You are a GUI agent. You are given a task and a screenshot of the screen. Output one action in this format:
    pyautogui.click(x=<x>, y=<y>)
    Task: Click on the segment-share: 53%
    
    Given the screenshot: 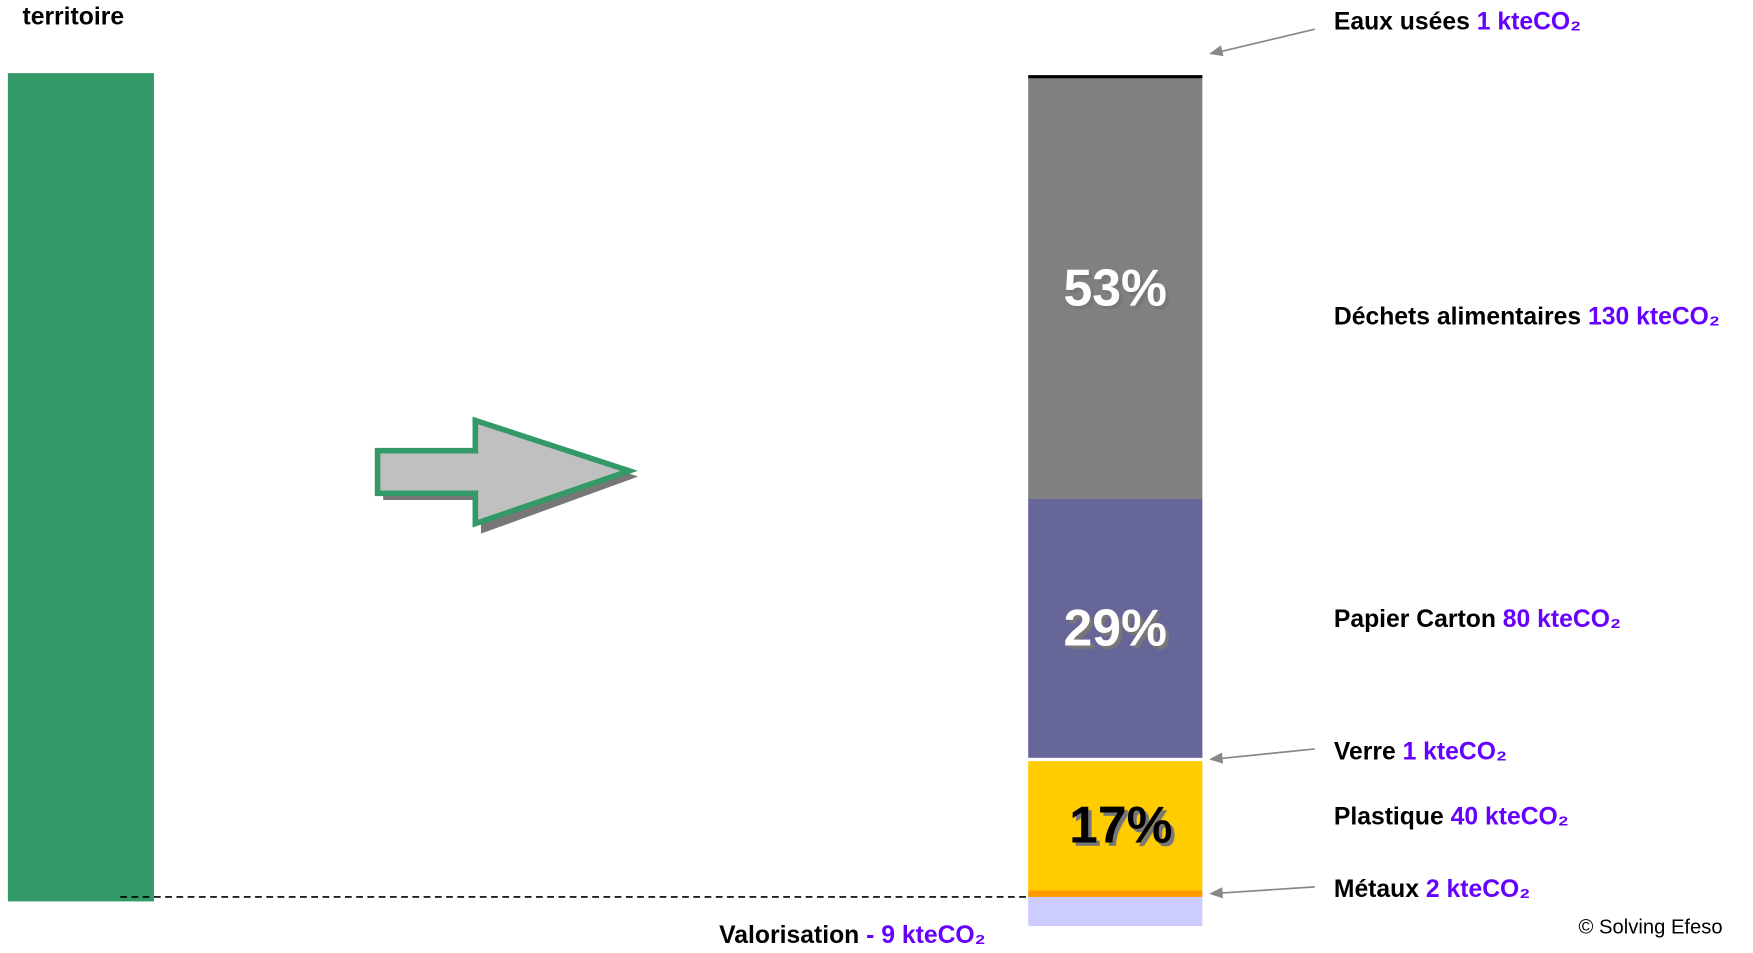 What is the action you would take?
    pyautogui.click(x=1115, y=288)
    